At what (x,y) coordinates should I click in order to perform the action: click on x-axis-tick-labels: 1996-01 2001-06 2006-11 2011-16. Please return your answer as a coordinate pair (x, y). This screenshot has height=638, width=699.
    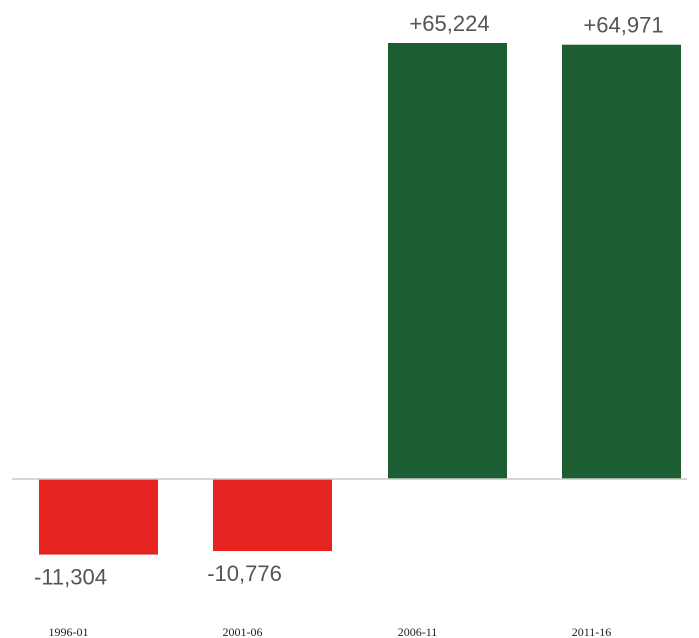
    Looking at the image, I should click on (330, 631).